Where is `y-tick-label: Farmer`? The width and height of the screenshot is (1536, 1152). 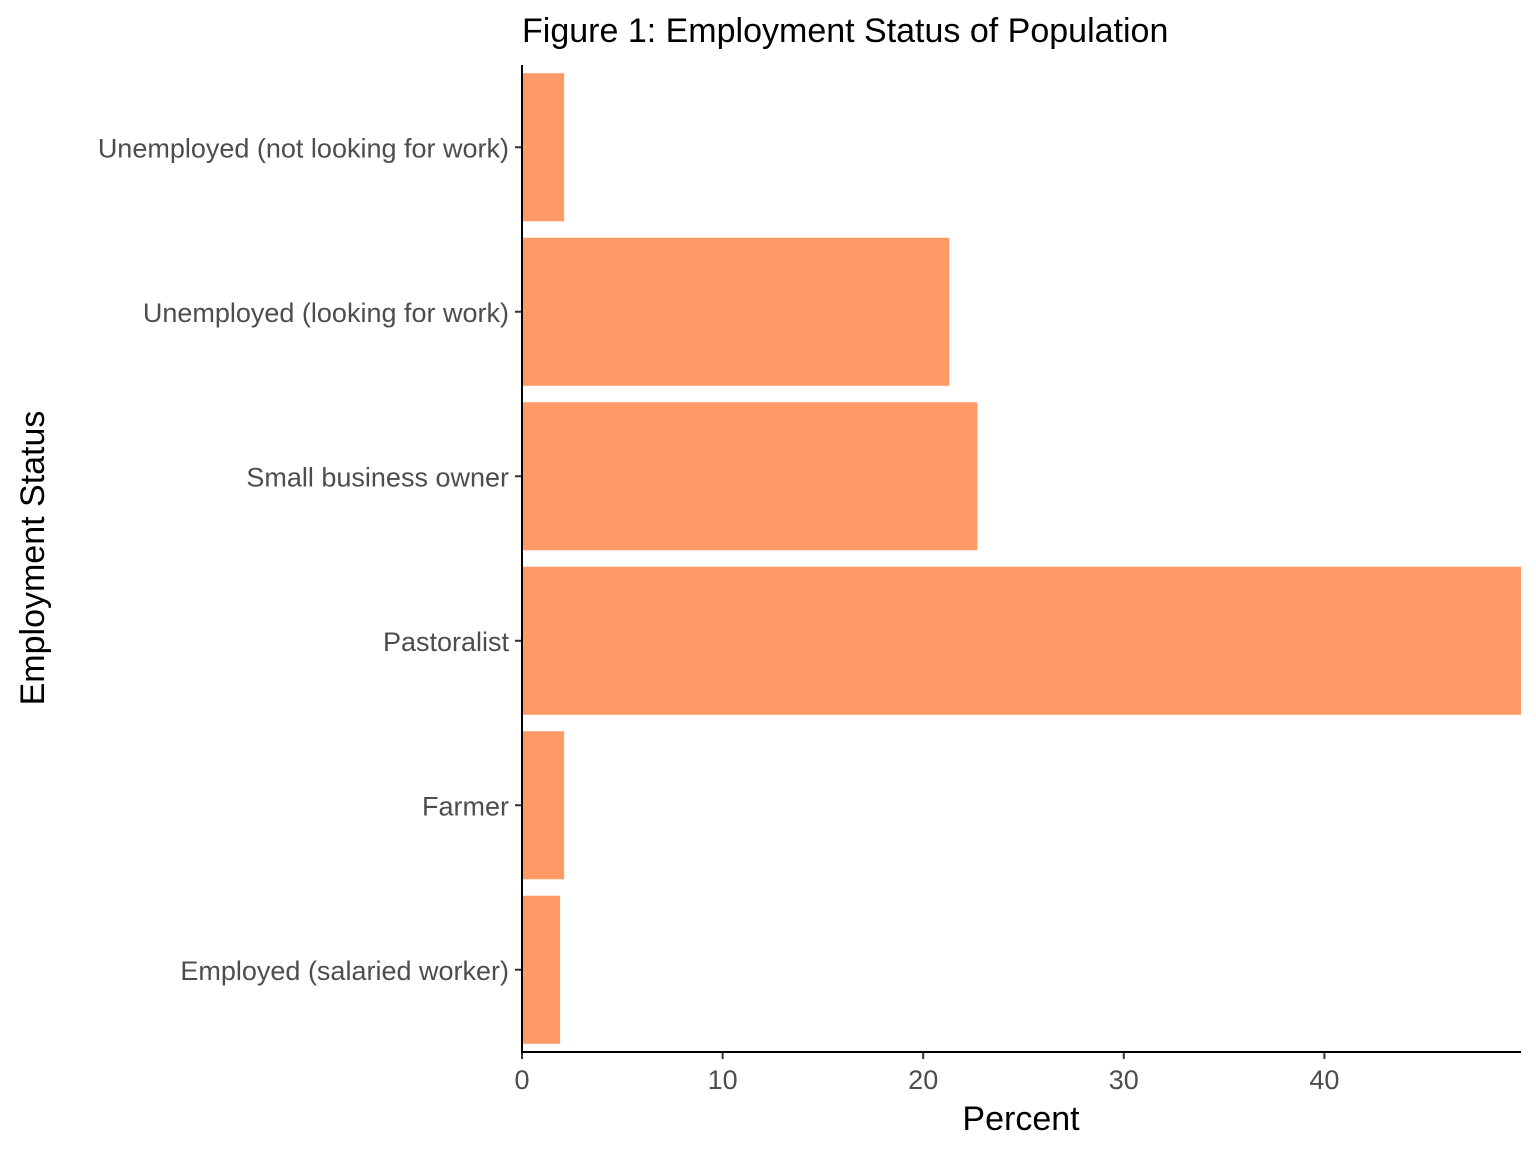
y-tick-label: Farmer is located at coordinates (465, 806).